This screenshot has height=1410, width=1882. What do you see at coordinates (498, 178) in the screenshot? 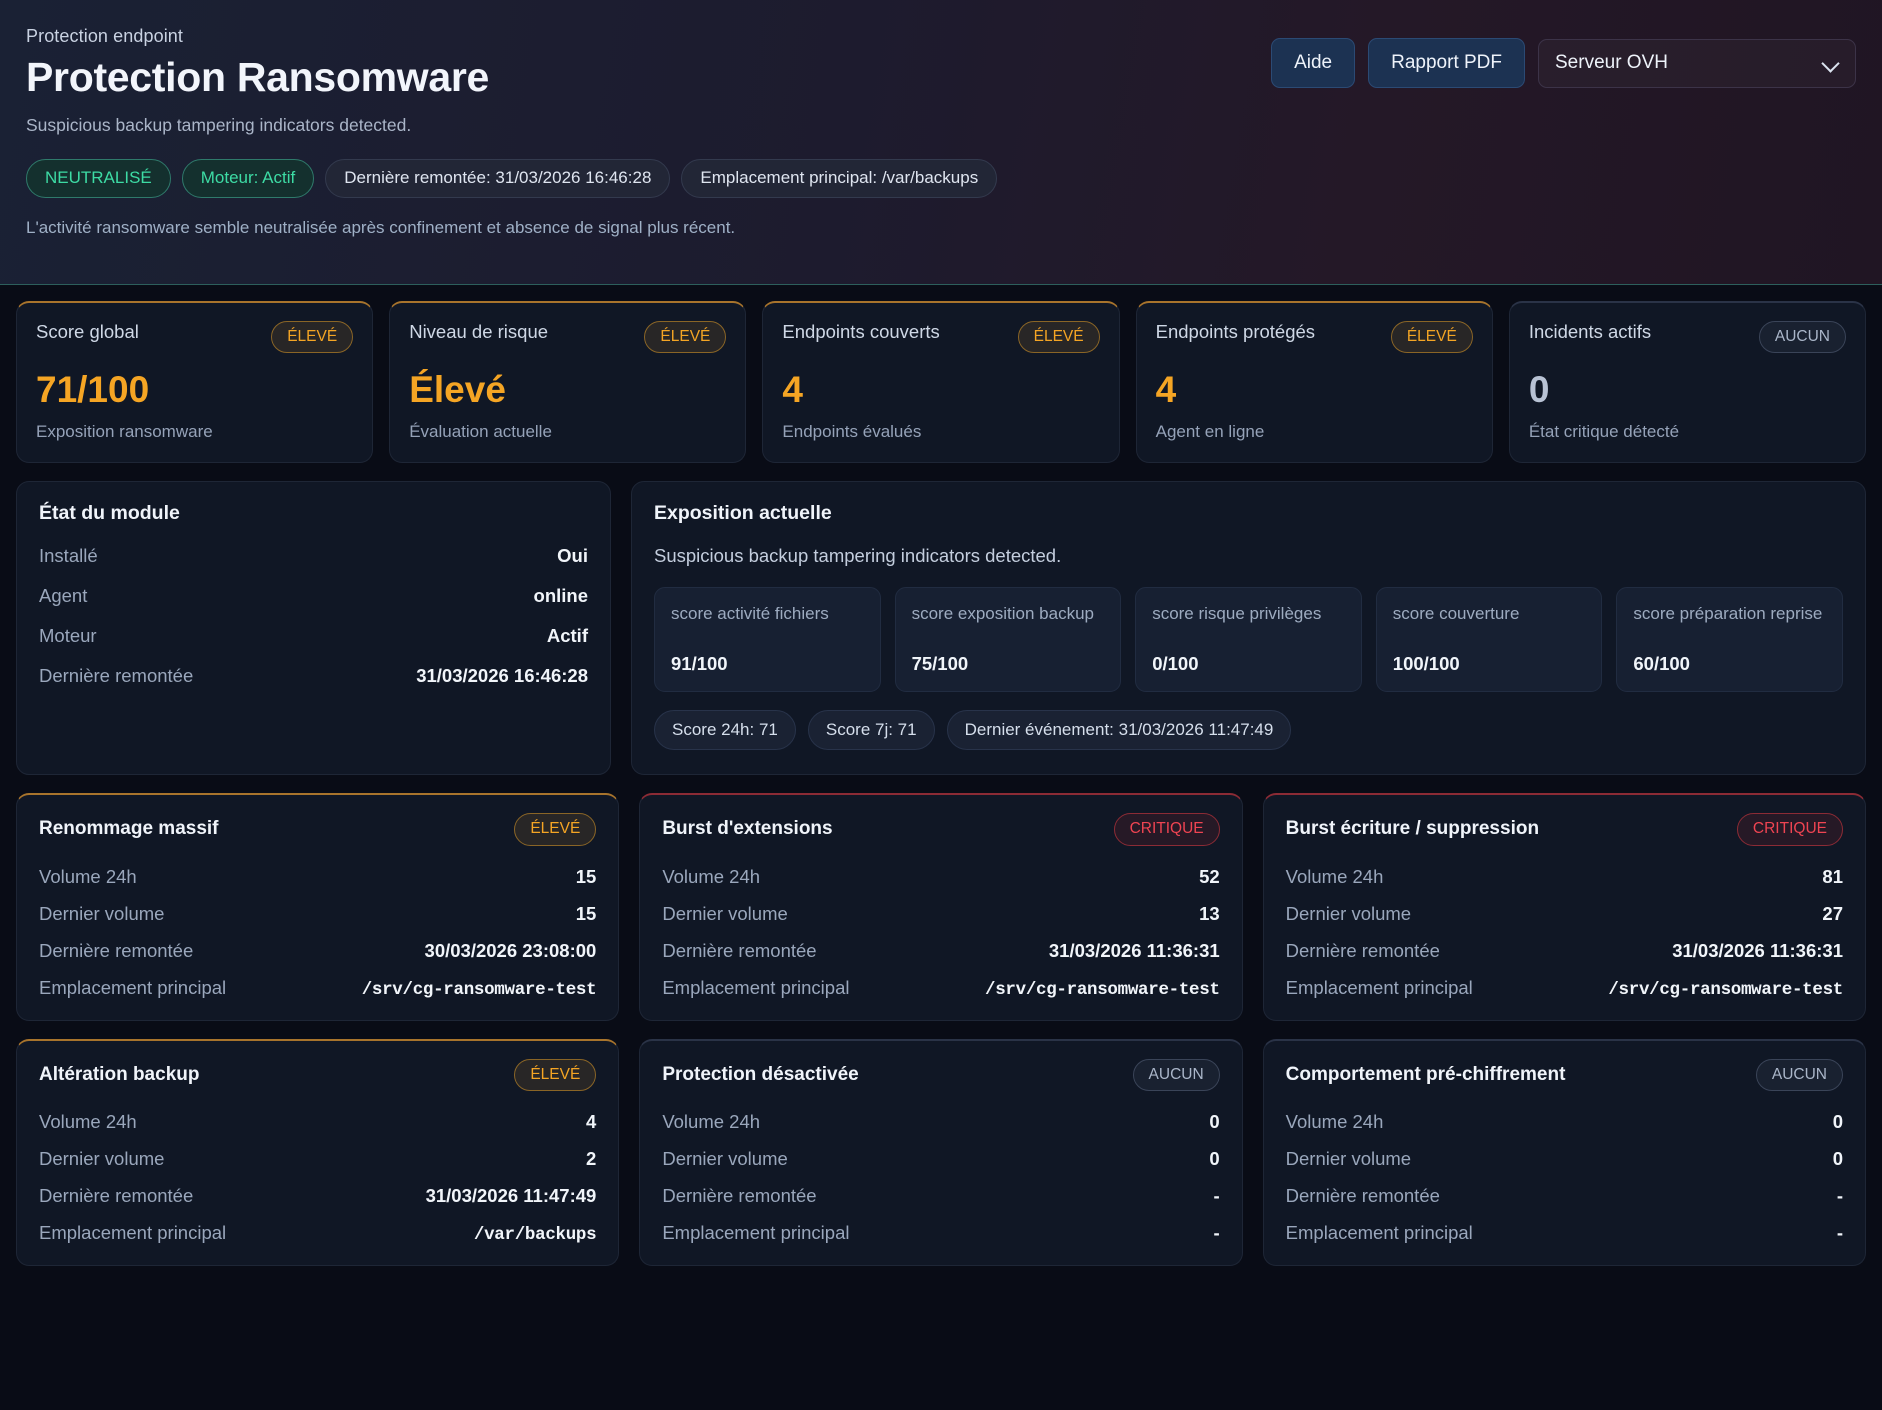
I see `header-chip-2: Dernière remontée: 31/03/2026 16:46:28` at bounding box center [498, 178].